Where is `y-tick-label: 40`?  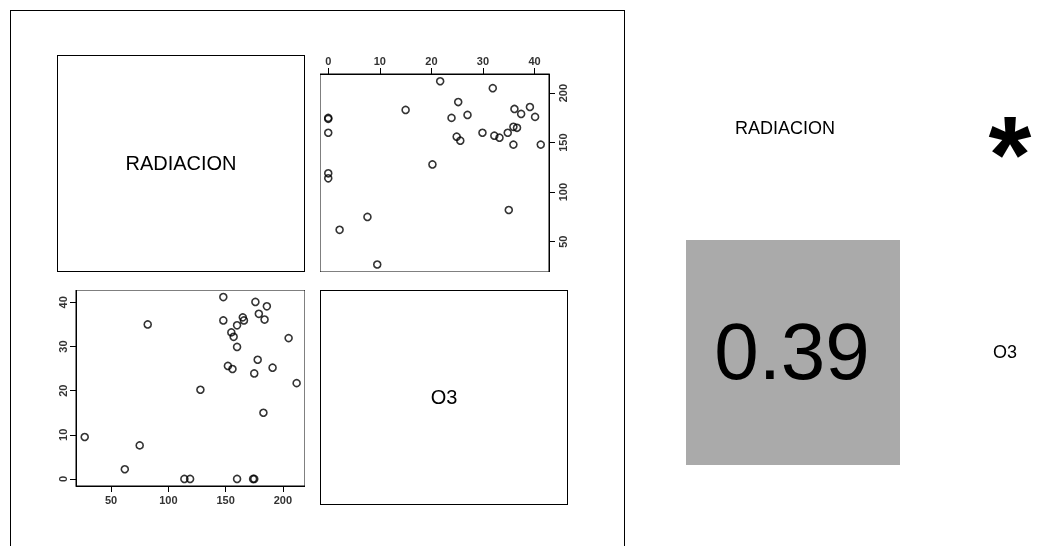 y-tick-label: 40 is located at coordinates (62, 302).